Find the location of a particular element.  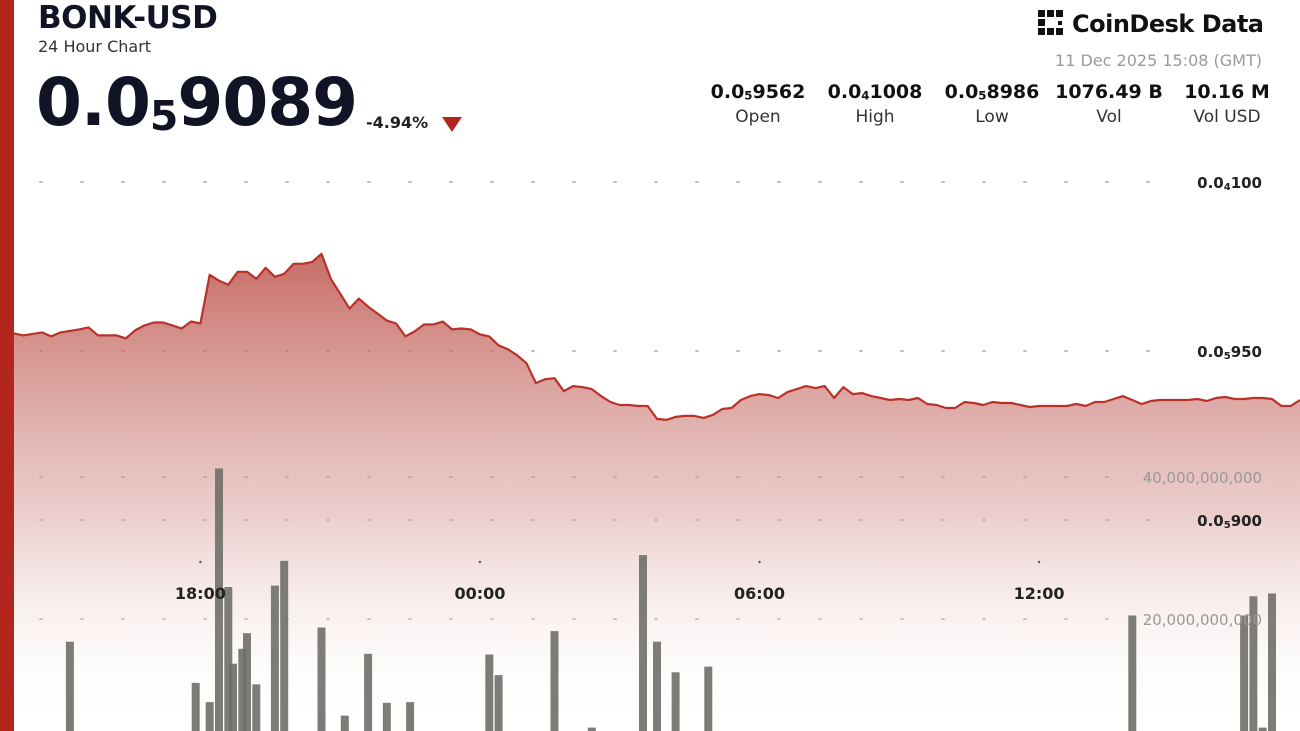

timestamp: 11 Dec 2025 15:08 (GMT) is located at coordinates (1158, 60).